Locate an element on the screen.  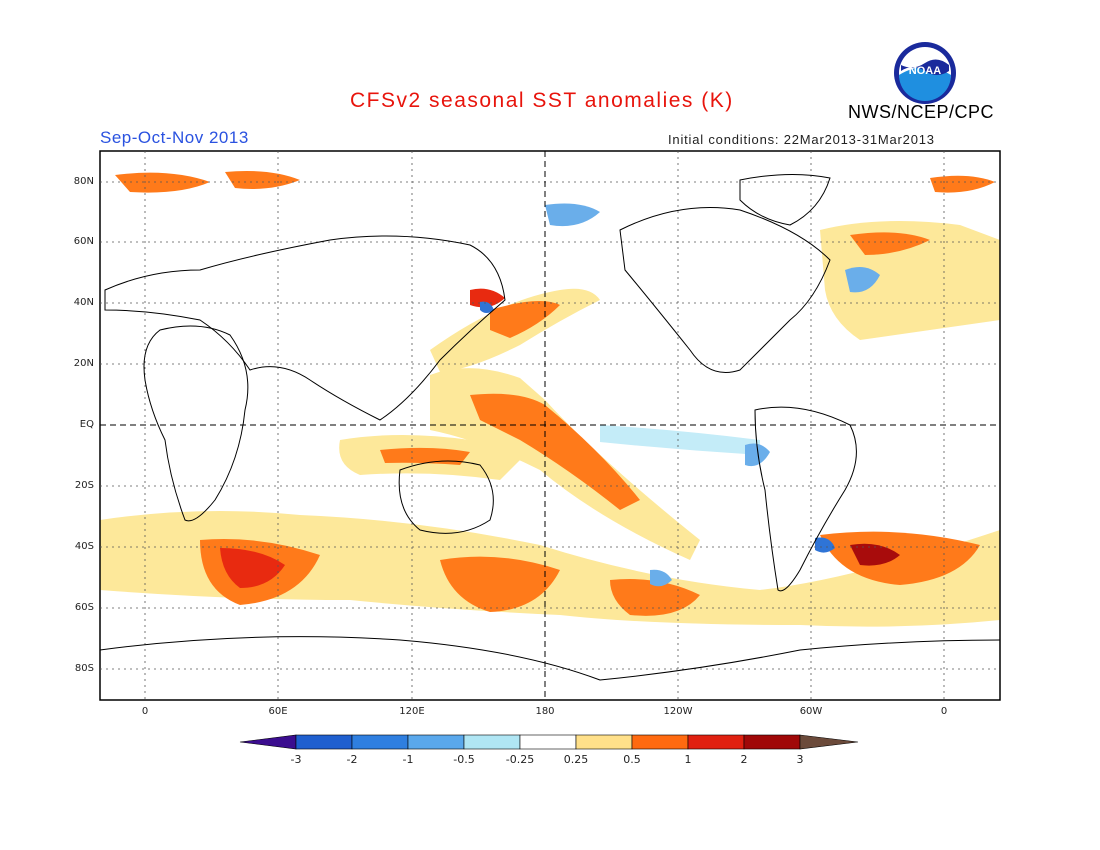
colorbar-label: 0.5 is located at coordinates (632, 759).